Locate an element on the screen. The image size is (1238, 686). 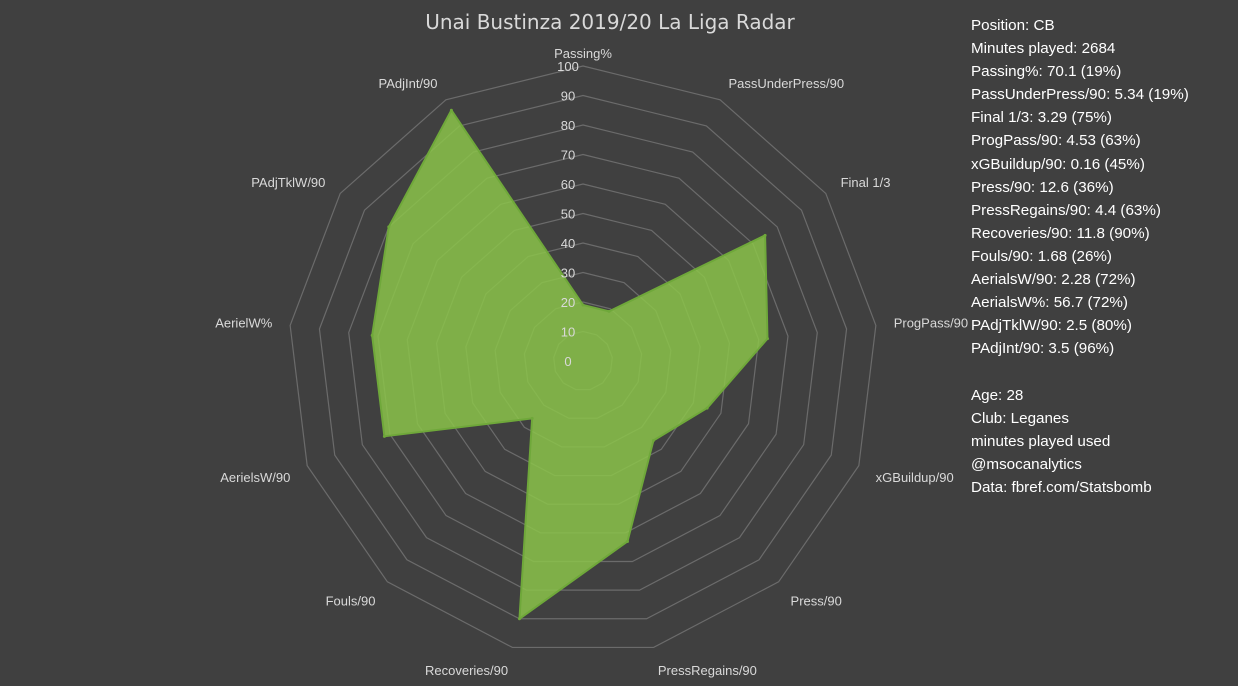
stat-line: PressRegains/90: 4.4 (63%) is located at coordinates (1066, 210).